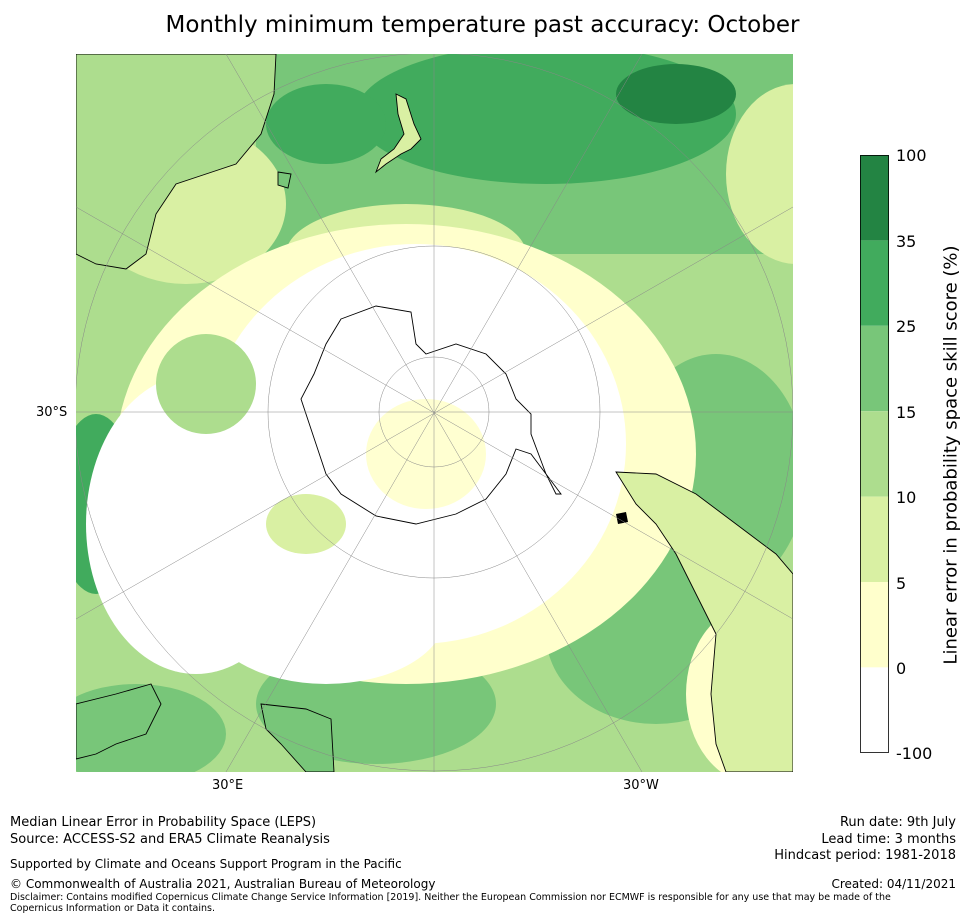  Describe the element at coordinates (326, 614) in the screenshot. I see `low-skill-southwest` at that location.